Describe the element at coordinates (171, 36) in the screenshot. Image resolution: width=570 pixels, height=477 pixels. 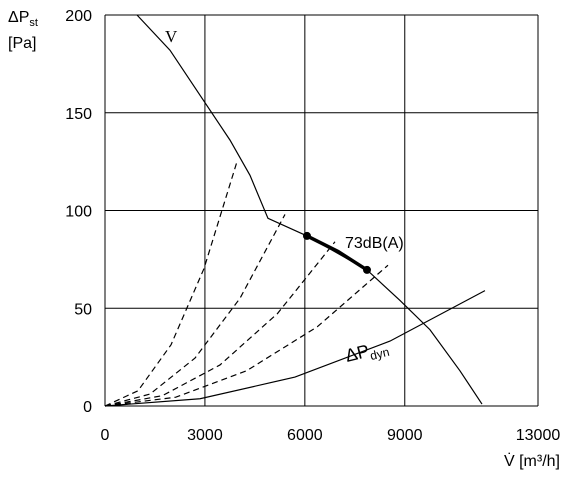
I see `curve-label: V` at that location.